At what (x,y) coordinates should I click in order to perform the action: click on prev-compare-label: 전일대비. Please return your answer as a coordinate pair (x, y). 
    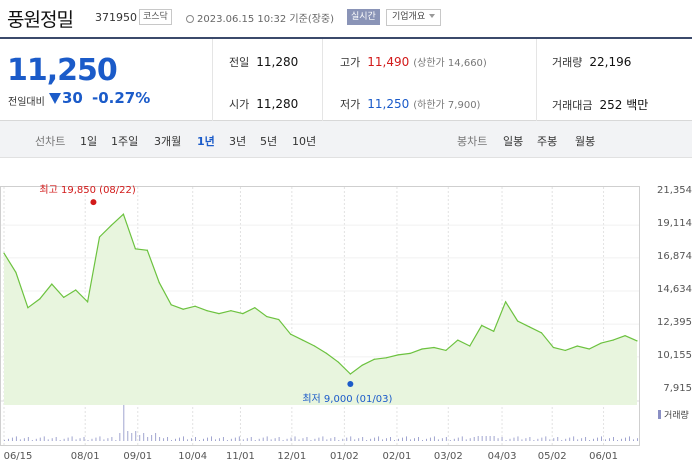
    Looking at the image, I should click on (26, 102).